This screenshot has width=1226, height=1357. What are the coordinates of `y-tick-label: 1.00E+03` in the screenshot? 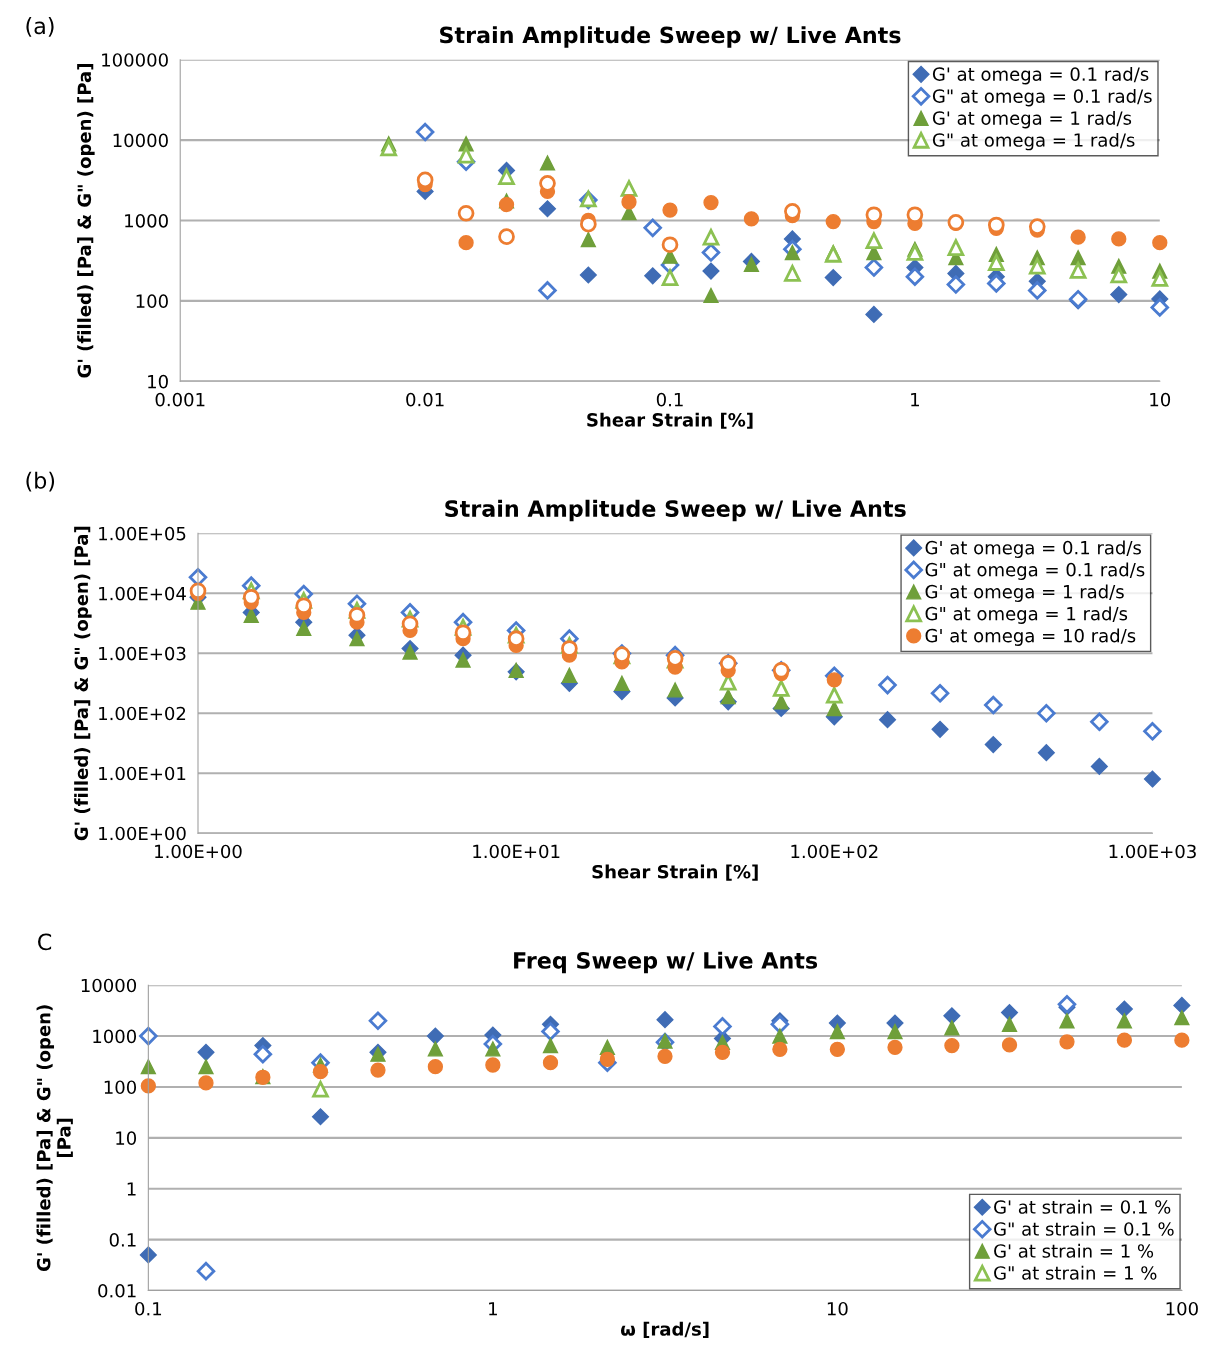 It's located at (142, 653).